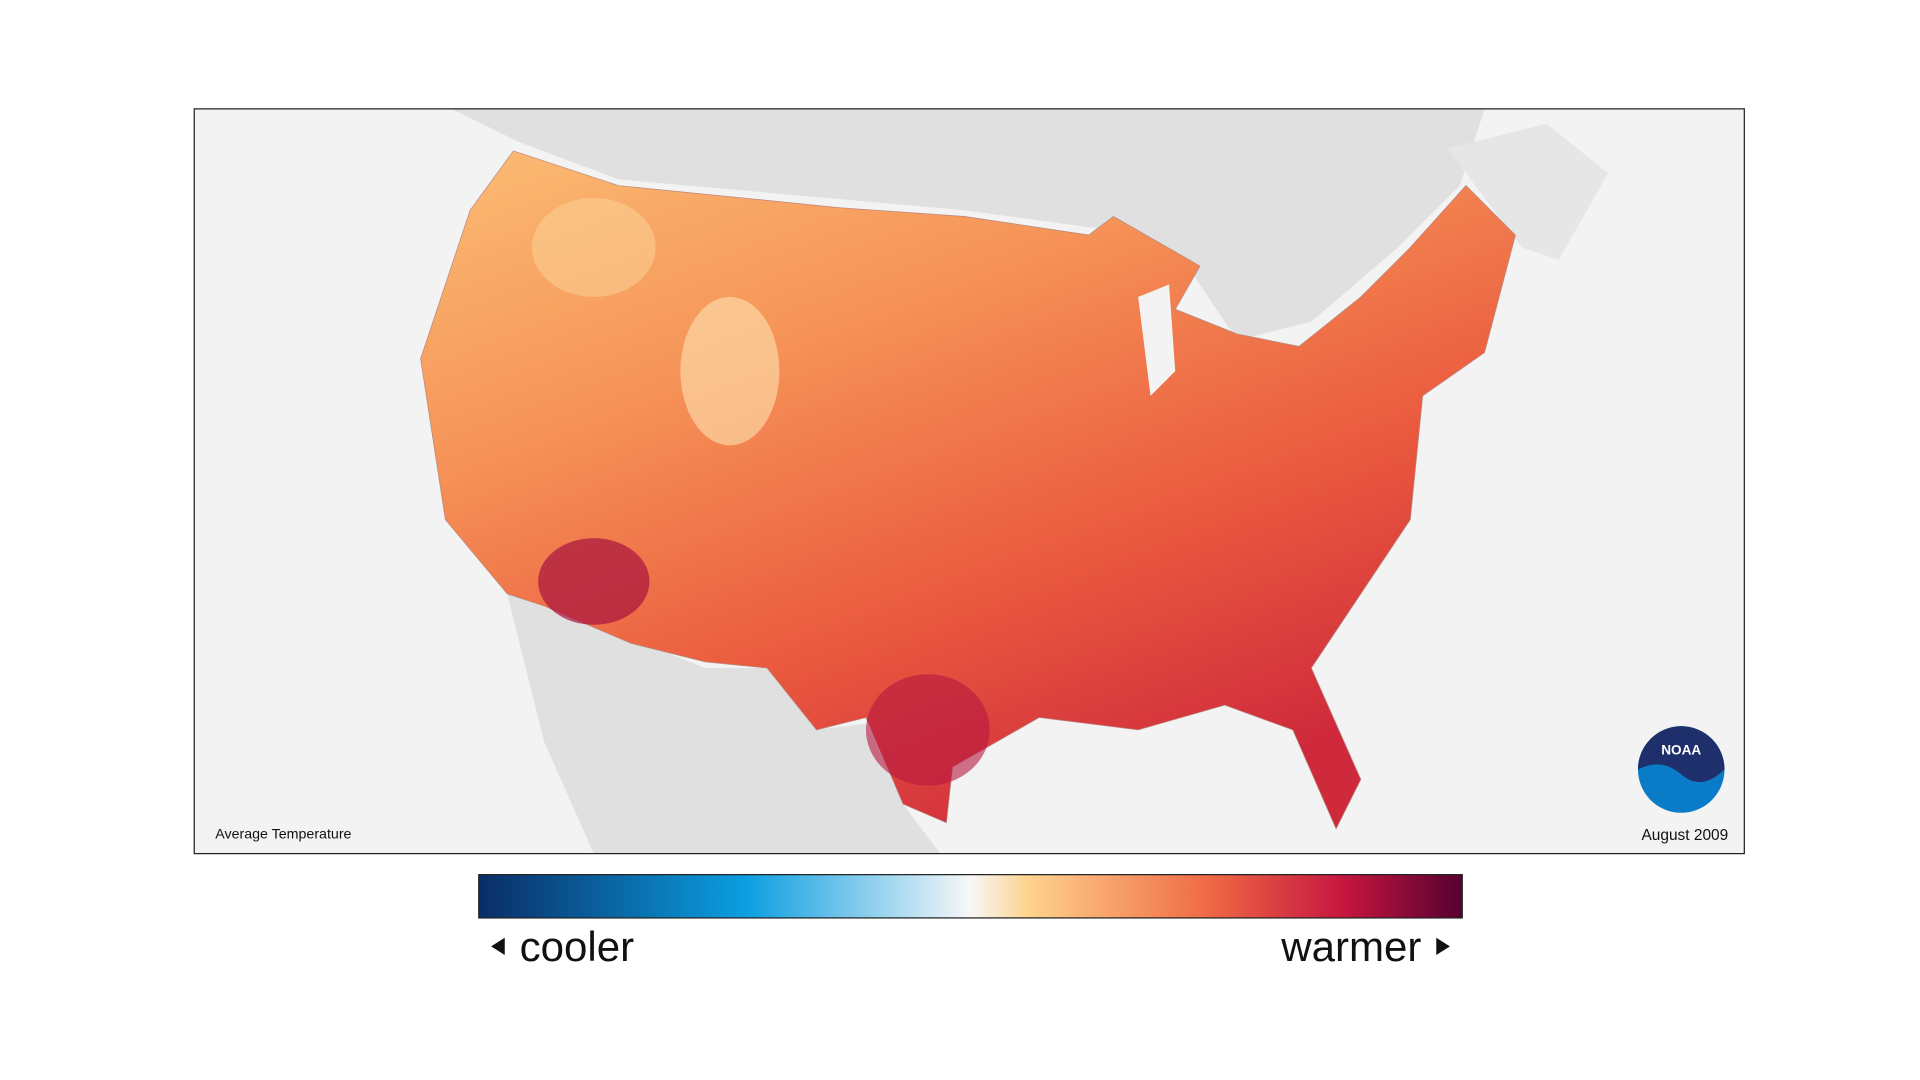  Describe the element at coordinates (283, 835) in the screenshot. I see `map-caption: Average Temperature` at that location.